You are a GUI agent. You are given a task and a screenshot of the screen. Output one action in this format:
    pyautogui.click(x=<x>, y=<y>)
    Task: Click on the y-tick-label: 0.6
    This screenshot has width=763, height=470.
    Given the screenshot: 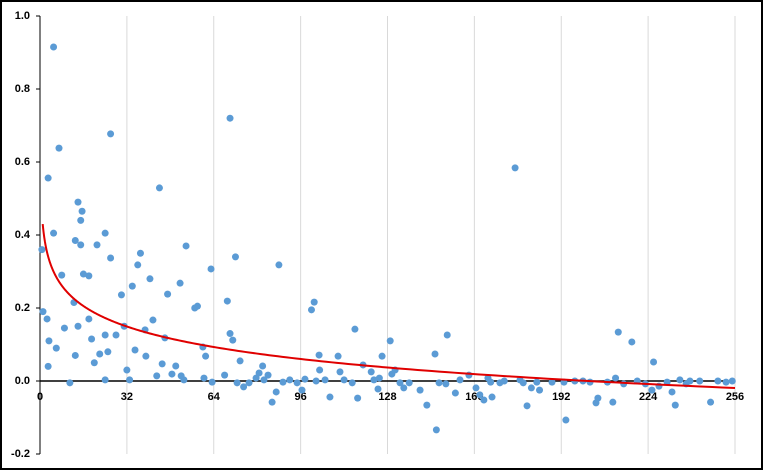 What is the action you would take?
    pyautogui.click(x=22, y=162)
    